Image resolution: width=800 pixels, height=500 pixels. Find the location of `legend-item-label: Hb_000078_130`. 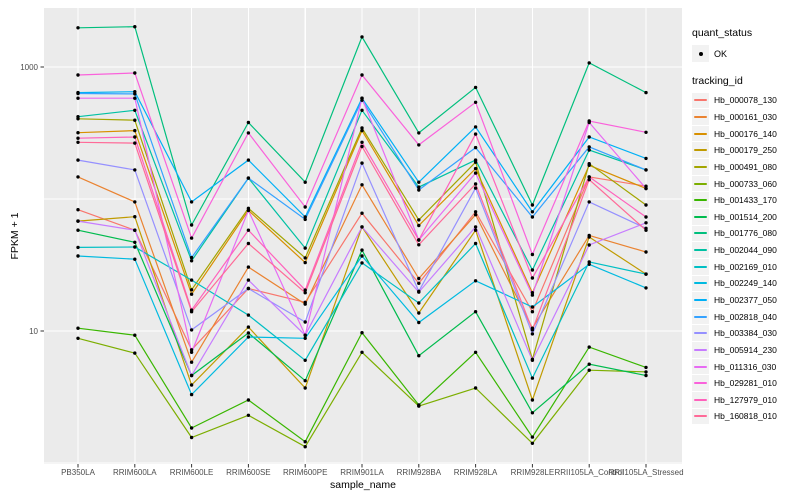

legend-item-label: Hb_000078_130 is located at coordinates (745, 100).